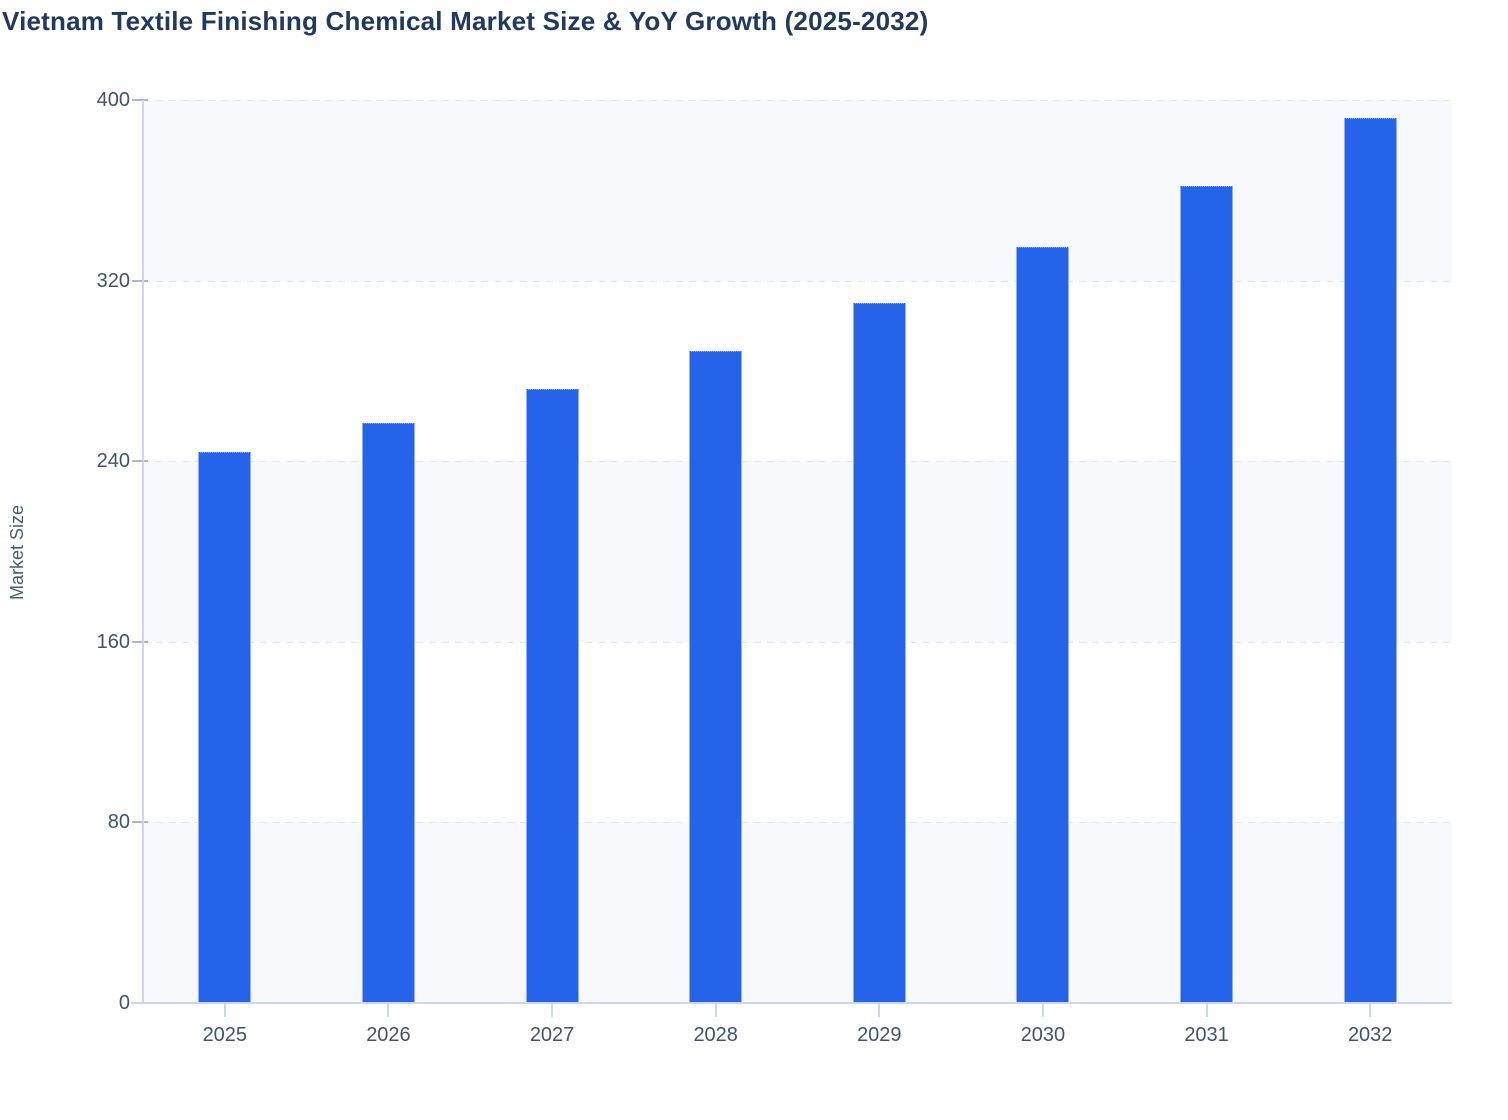 This screenshot has width=1508, height=1120. I want to click on x-tick-label-2025: 2025, so click(225, 1035).